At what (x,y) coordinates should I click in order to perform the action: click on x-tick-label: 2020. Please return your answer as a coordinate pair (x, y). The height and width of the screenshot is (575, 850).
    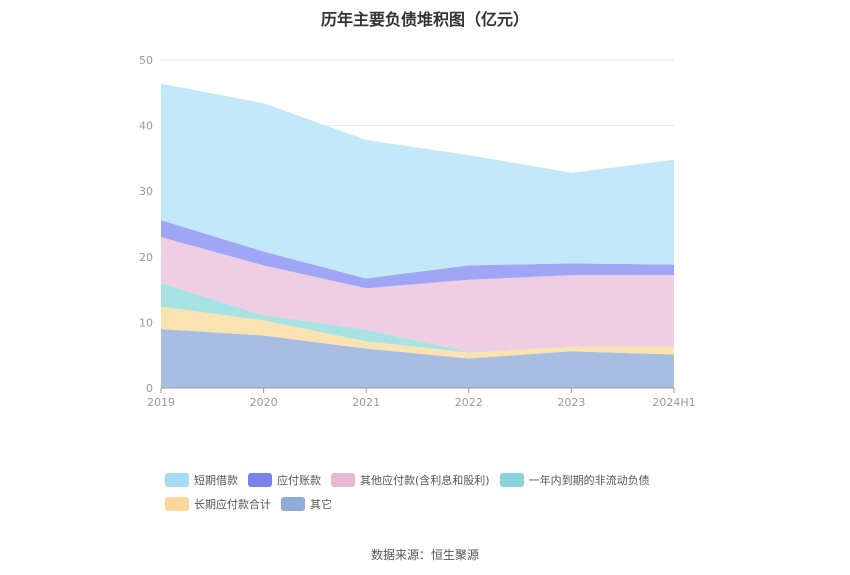
    Looking at the image, I should click on (264, 402).